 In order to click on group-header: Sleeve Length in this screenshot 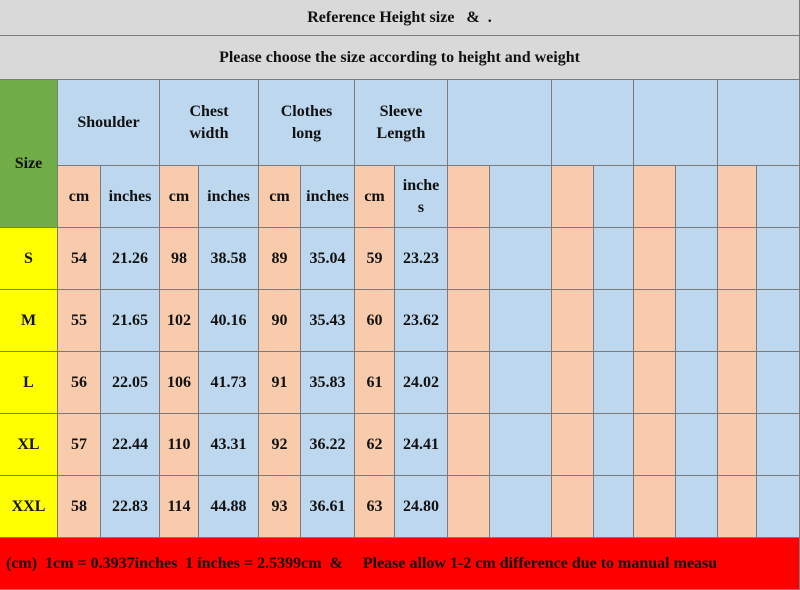, I will do `click(401, 123)`.